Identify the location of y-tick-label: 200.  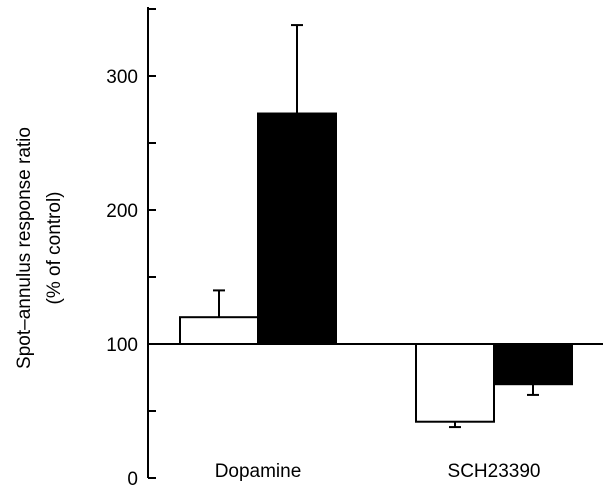
(122, 211).